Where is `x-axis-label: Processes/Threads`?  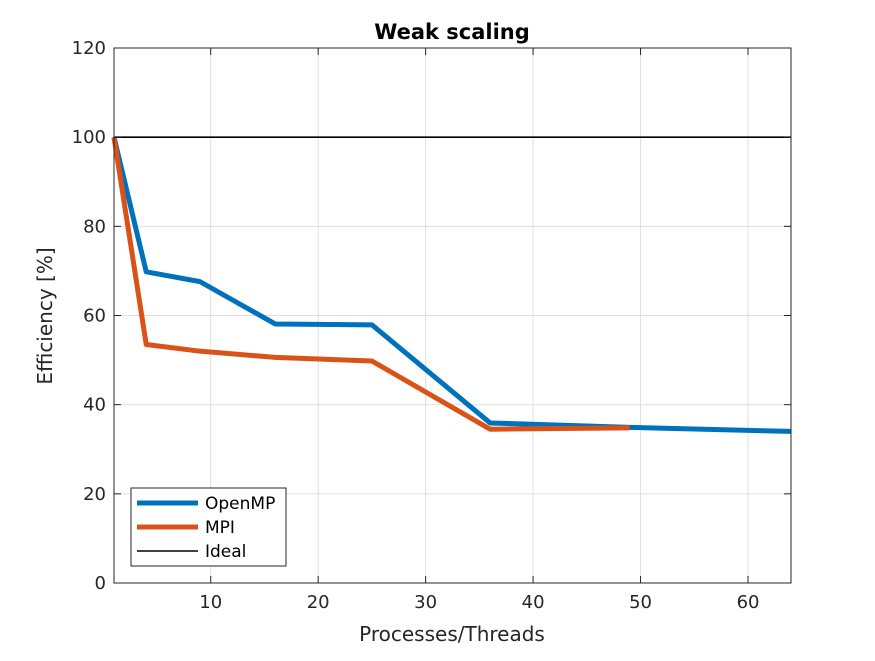
x-axis-label: Processes/Threads is located at coordinates (452, 634).